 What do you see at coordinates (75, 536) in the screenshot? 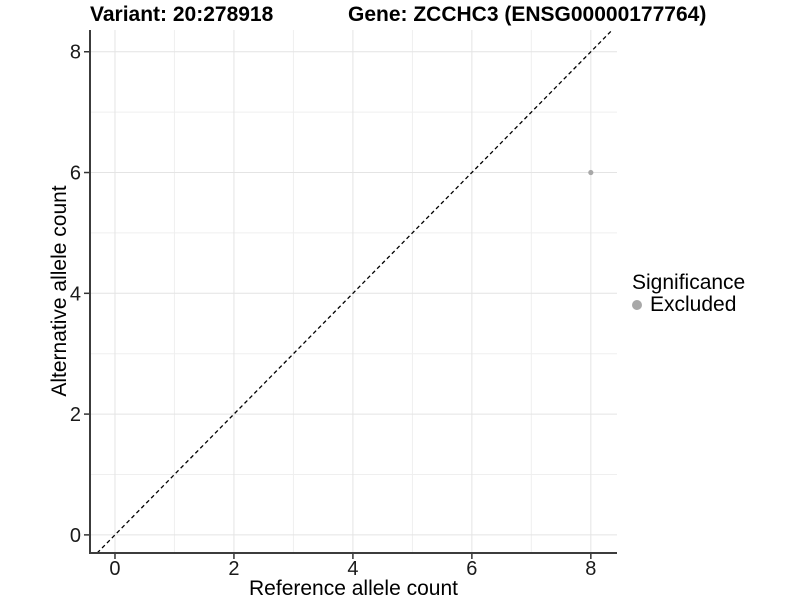
I see `y-tick-label: 0` at bounding box center [75, 536].